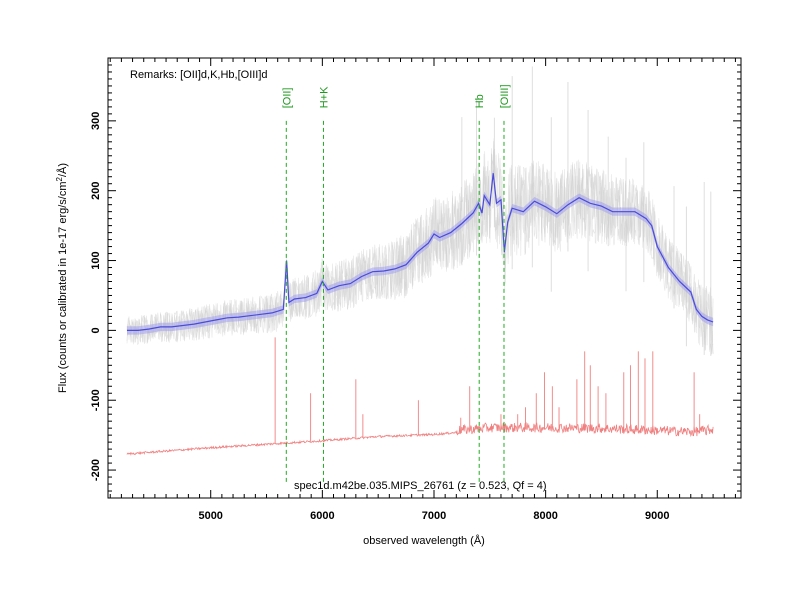 The width and height of the screenshot is (800, 605). I want to click on y-tick-label: -200, so click(96, 470).